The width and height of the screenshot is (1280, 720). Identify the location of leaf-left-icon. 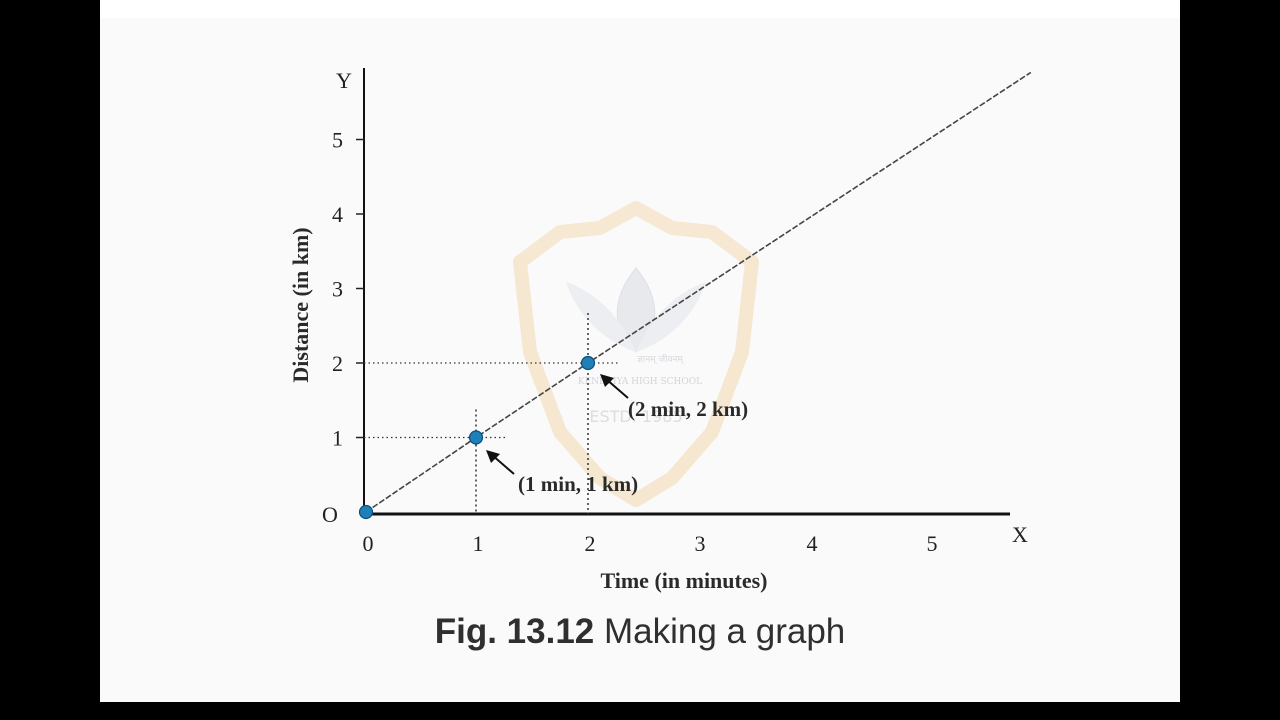
(601, 317).